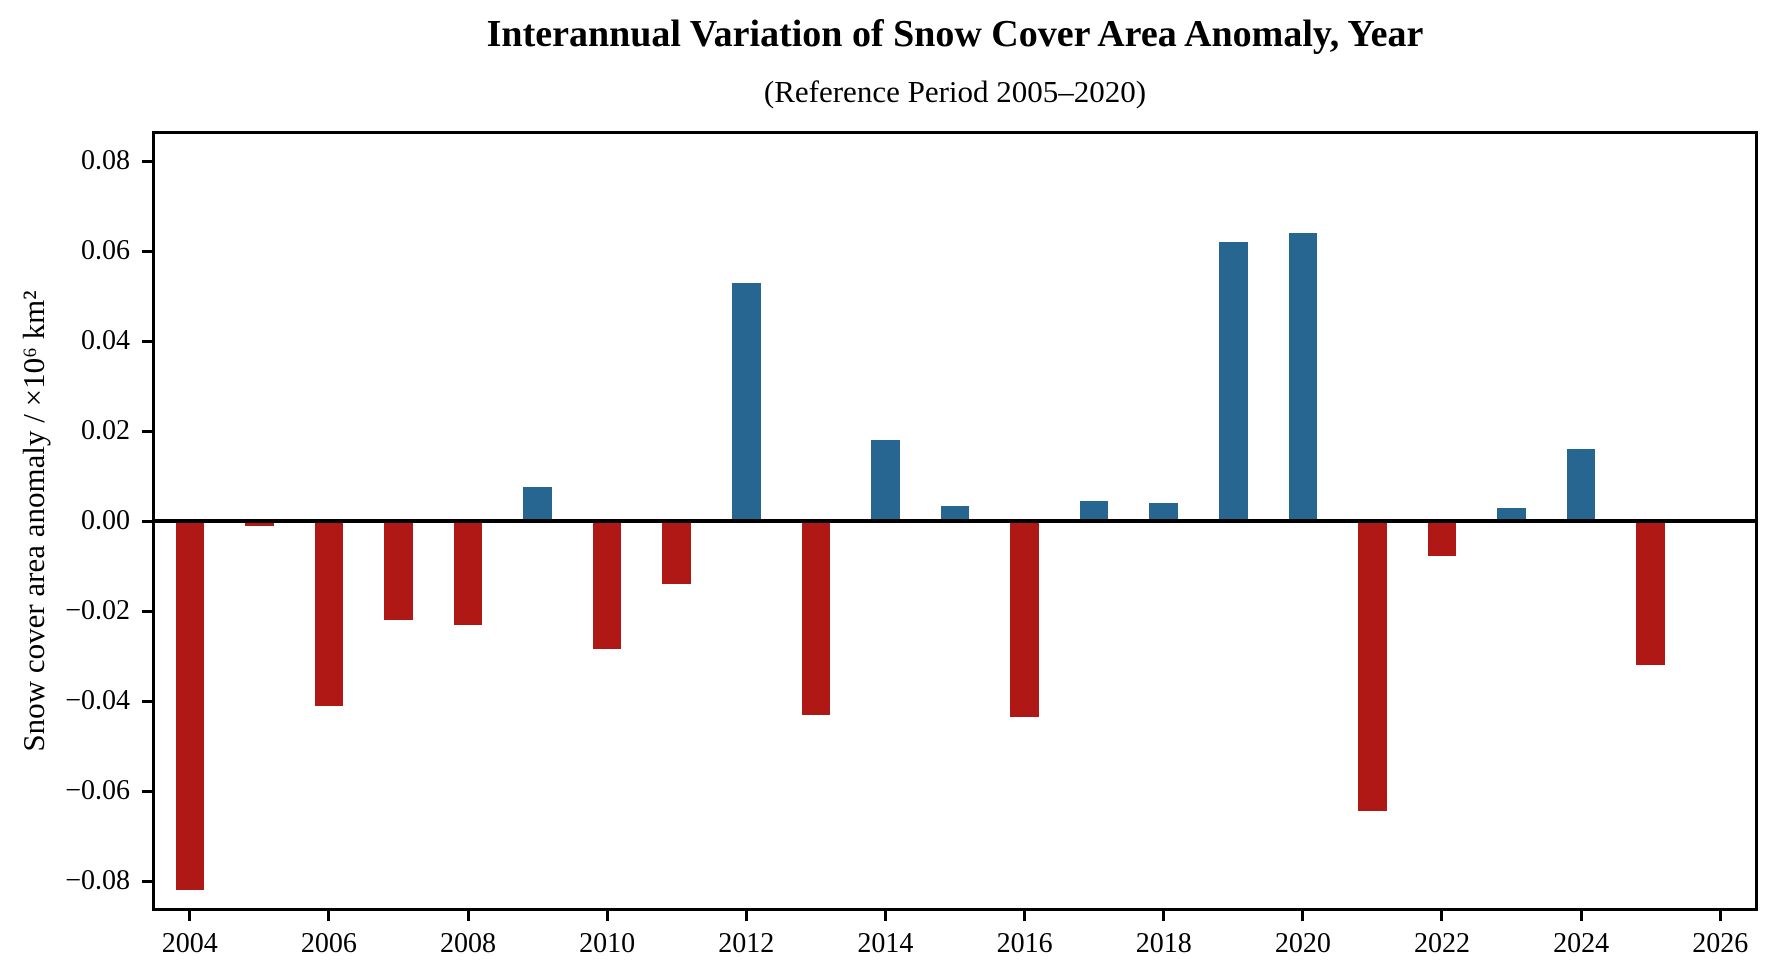 This screenshot has height=980, width=1776. What do you see at coordinates (329, 613) in the screenshot?
I see `bar-2006` at bounding box center [329, 613].